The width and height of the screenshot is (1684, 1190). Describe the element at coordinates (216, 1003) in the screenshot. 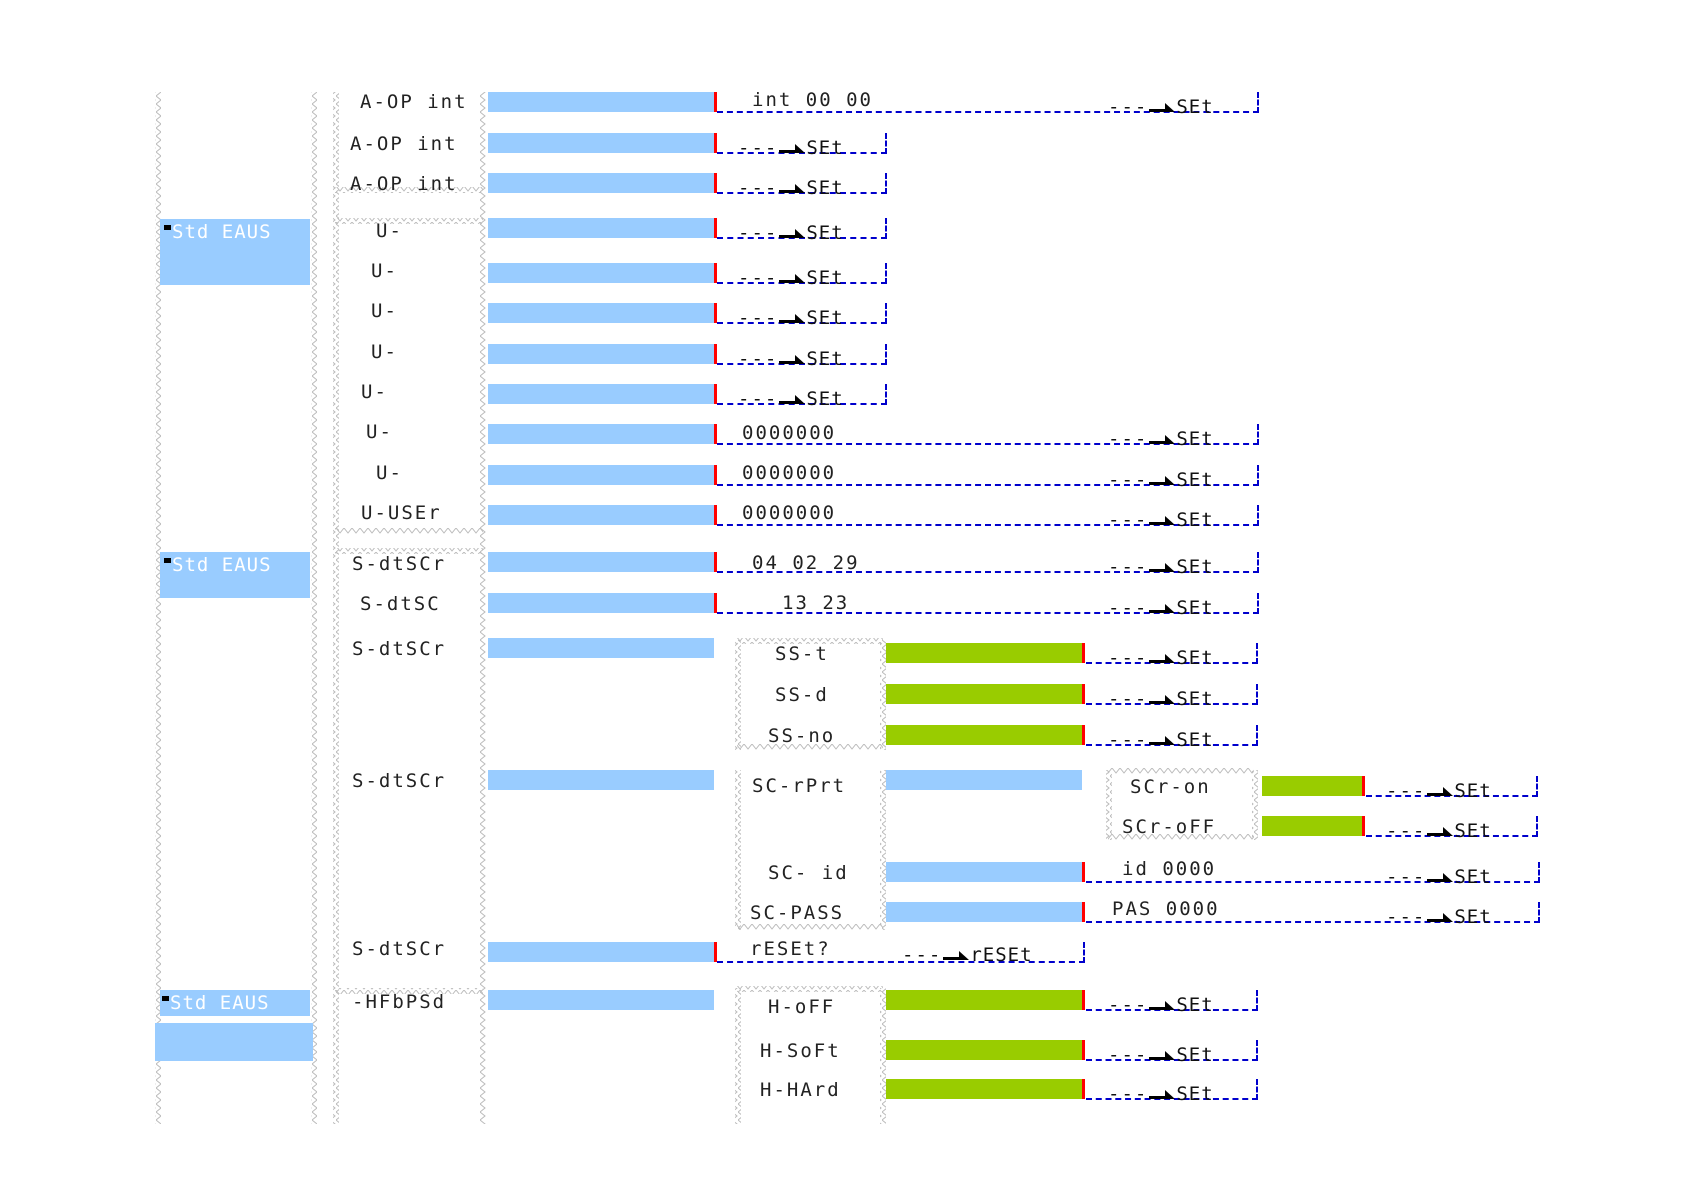

I see `root-label-3: Std EAUS` at that location.